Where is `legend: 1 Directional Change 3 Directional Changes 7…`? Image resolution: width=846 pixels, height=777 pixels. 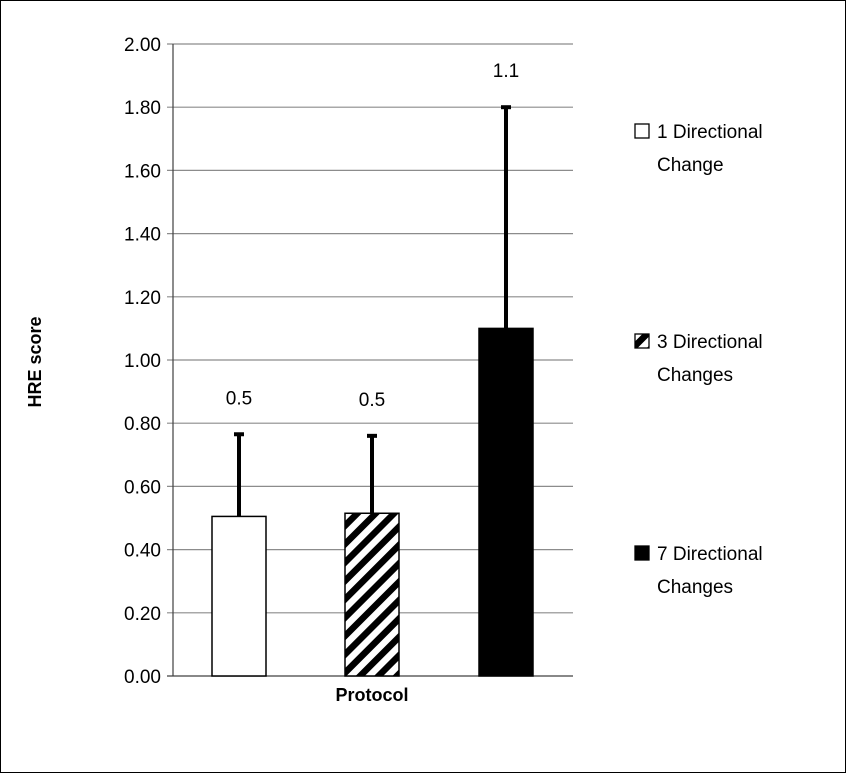
legend: 1 Directional Change 3 Directional Changes 7… is located at coordinates (698, 360).